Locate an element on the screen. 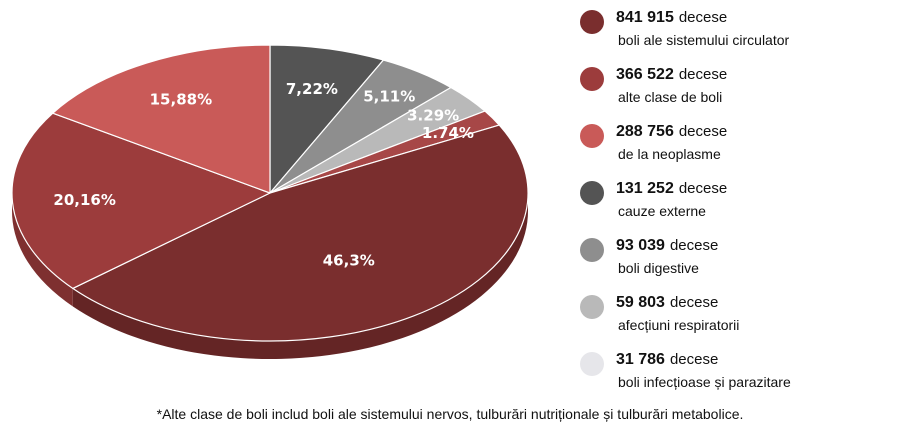  legend-value-digestive: 93 039 decese is located at coordinates (667, 245).